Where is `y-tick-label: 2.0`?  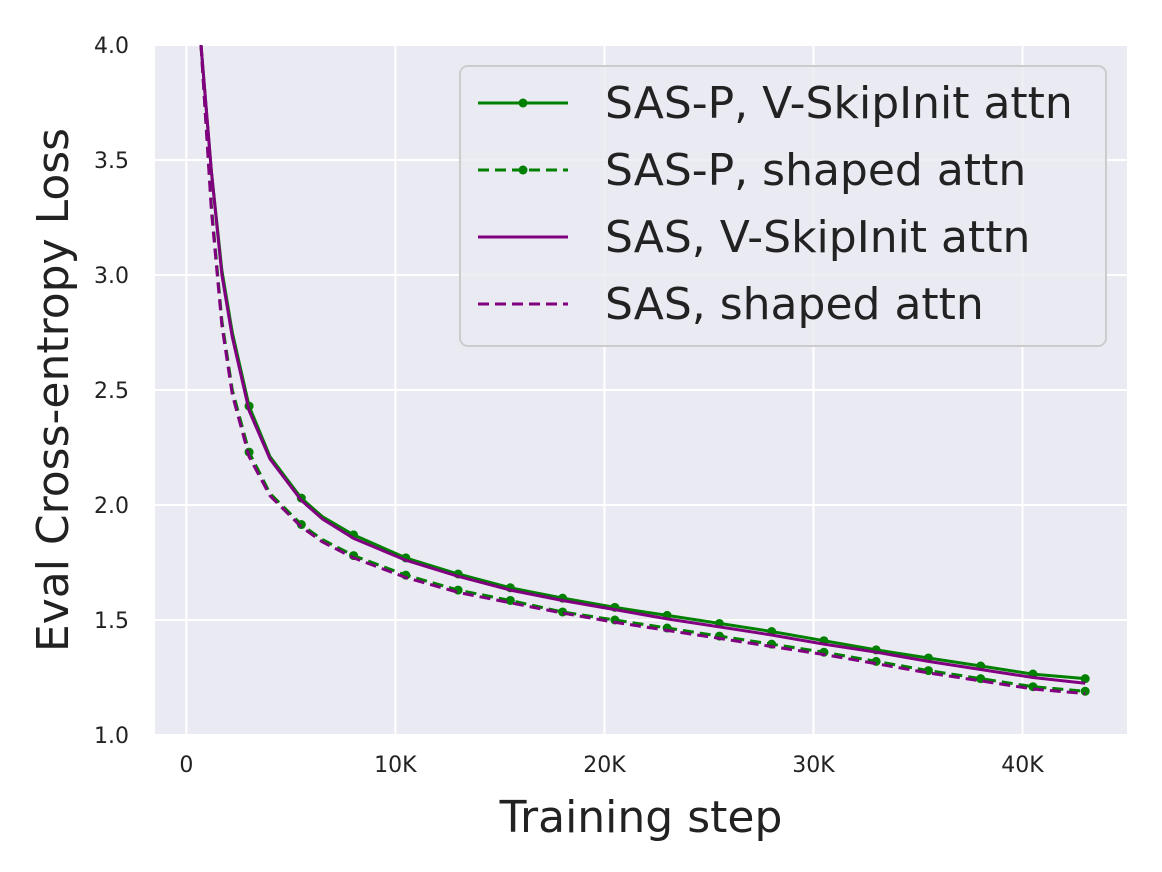 y-tick-label: 2.0 is located at coordinates (111, 506).